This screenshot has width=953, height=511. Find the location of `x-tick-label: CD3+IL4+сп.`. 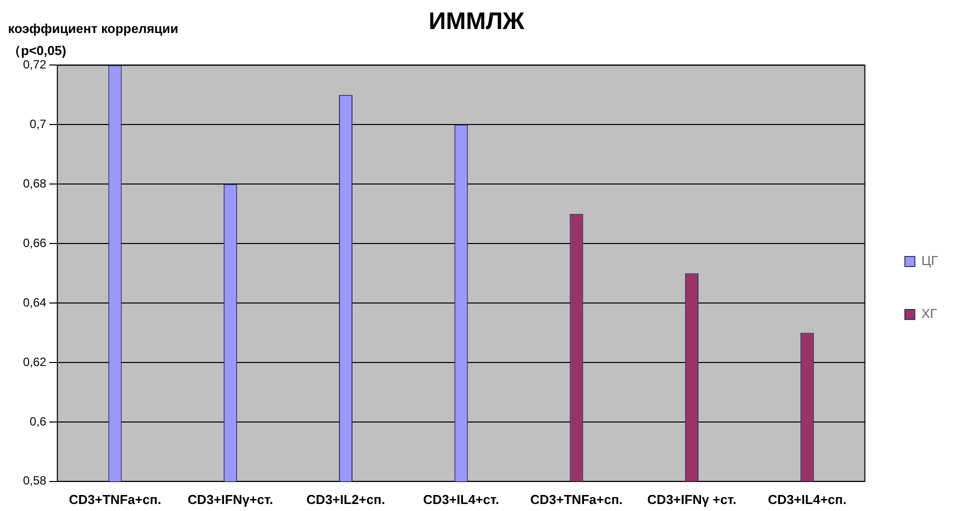

x-tick-label: CD3+IL4+сп. is located at coordinates (807, 499).